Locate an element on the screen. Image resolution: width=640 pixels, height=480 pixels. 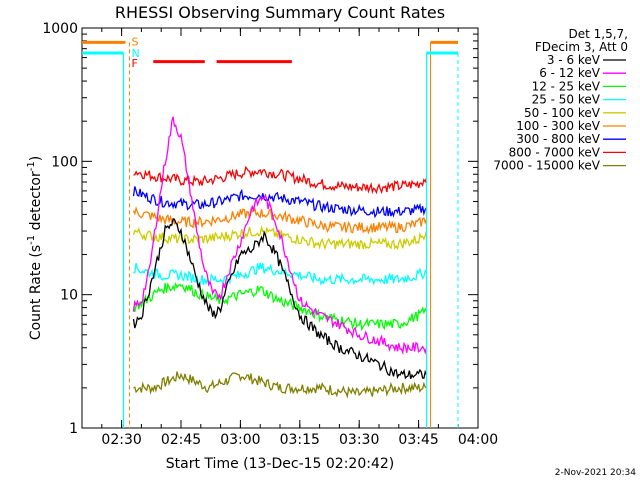
x-tick-label: 03:30 is located at coordinates (359, 440).